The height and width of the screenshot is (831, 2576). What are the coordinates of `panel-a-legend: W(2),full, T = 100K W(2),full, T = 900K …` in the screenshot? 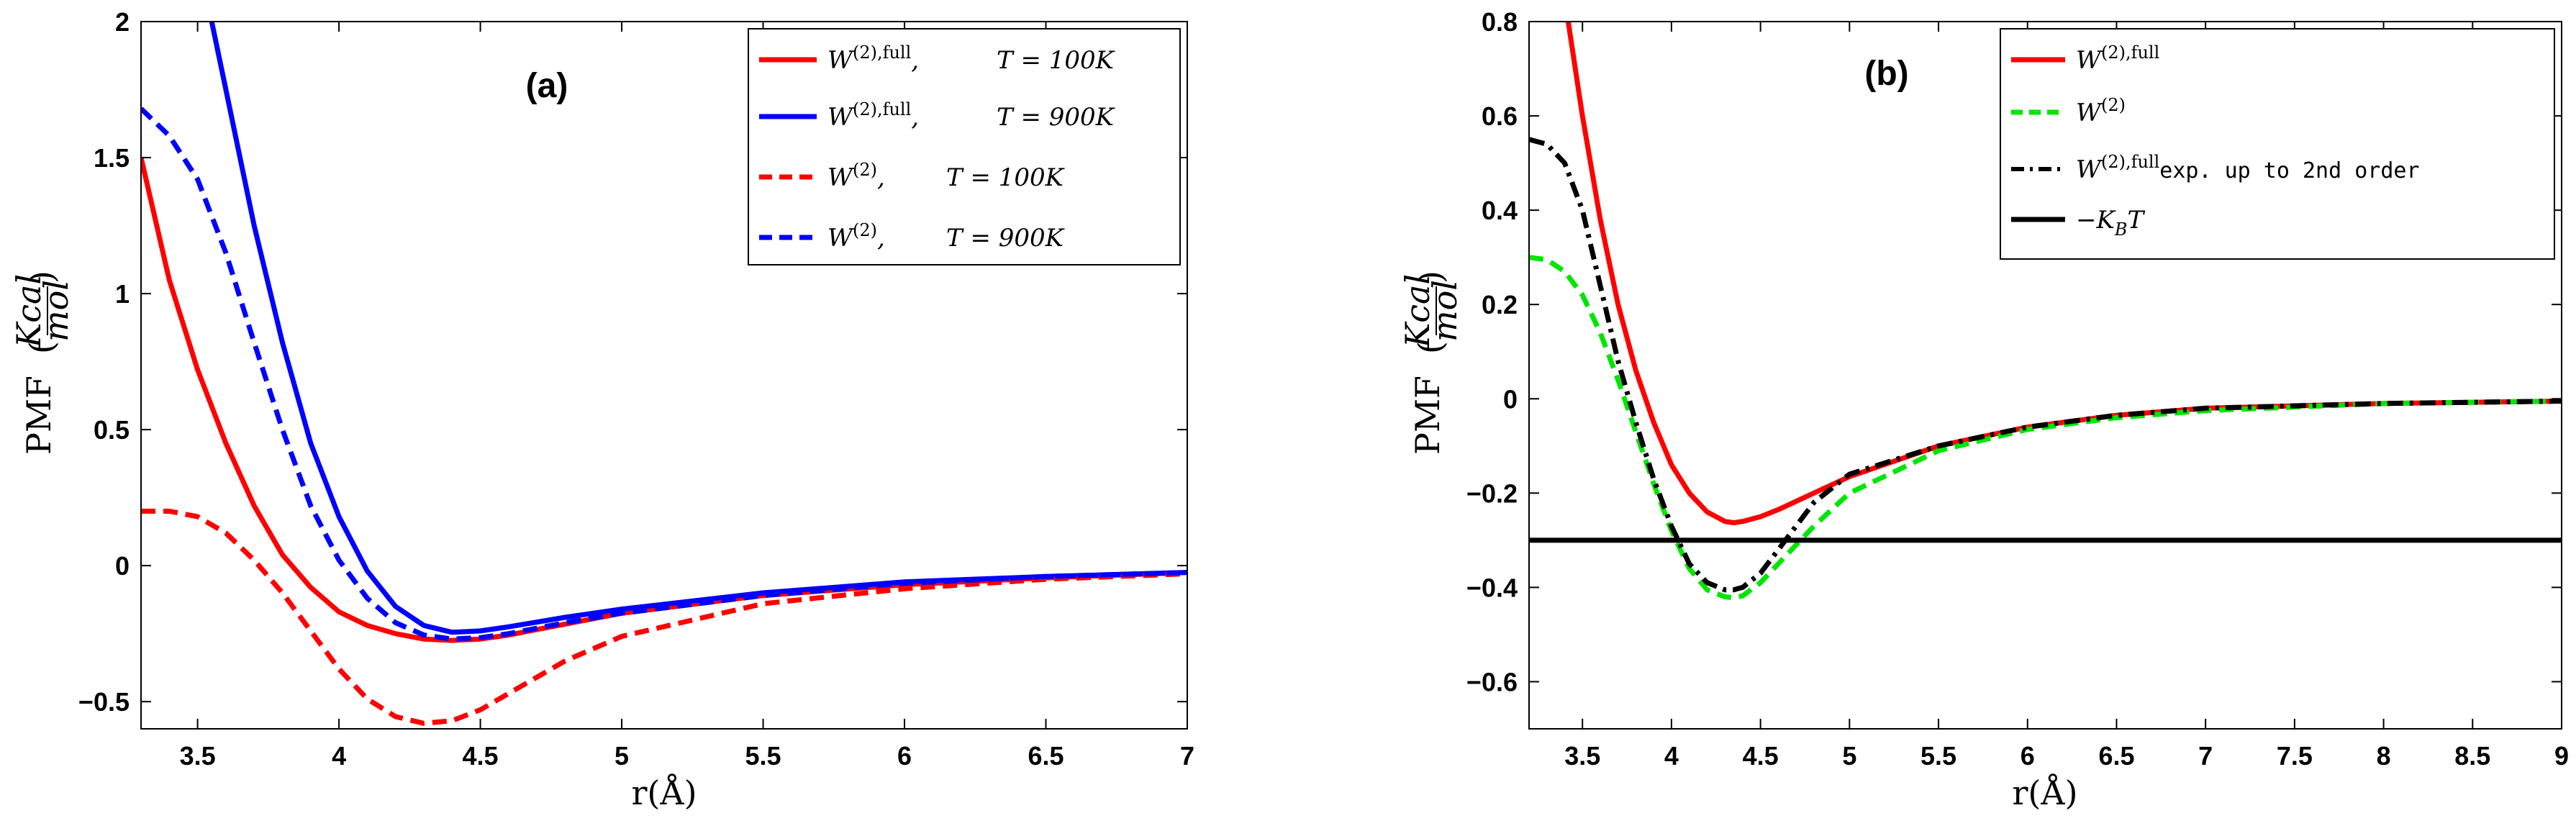 It's located at (965, 146).